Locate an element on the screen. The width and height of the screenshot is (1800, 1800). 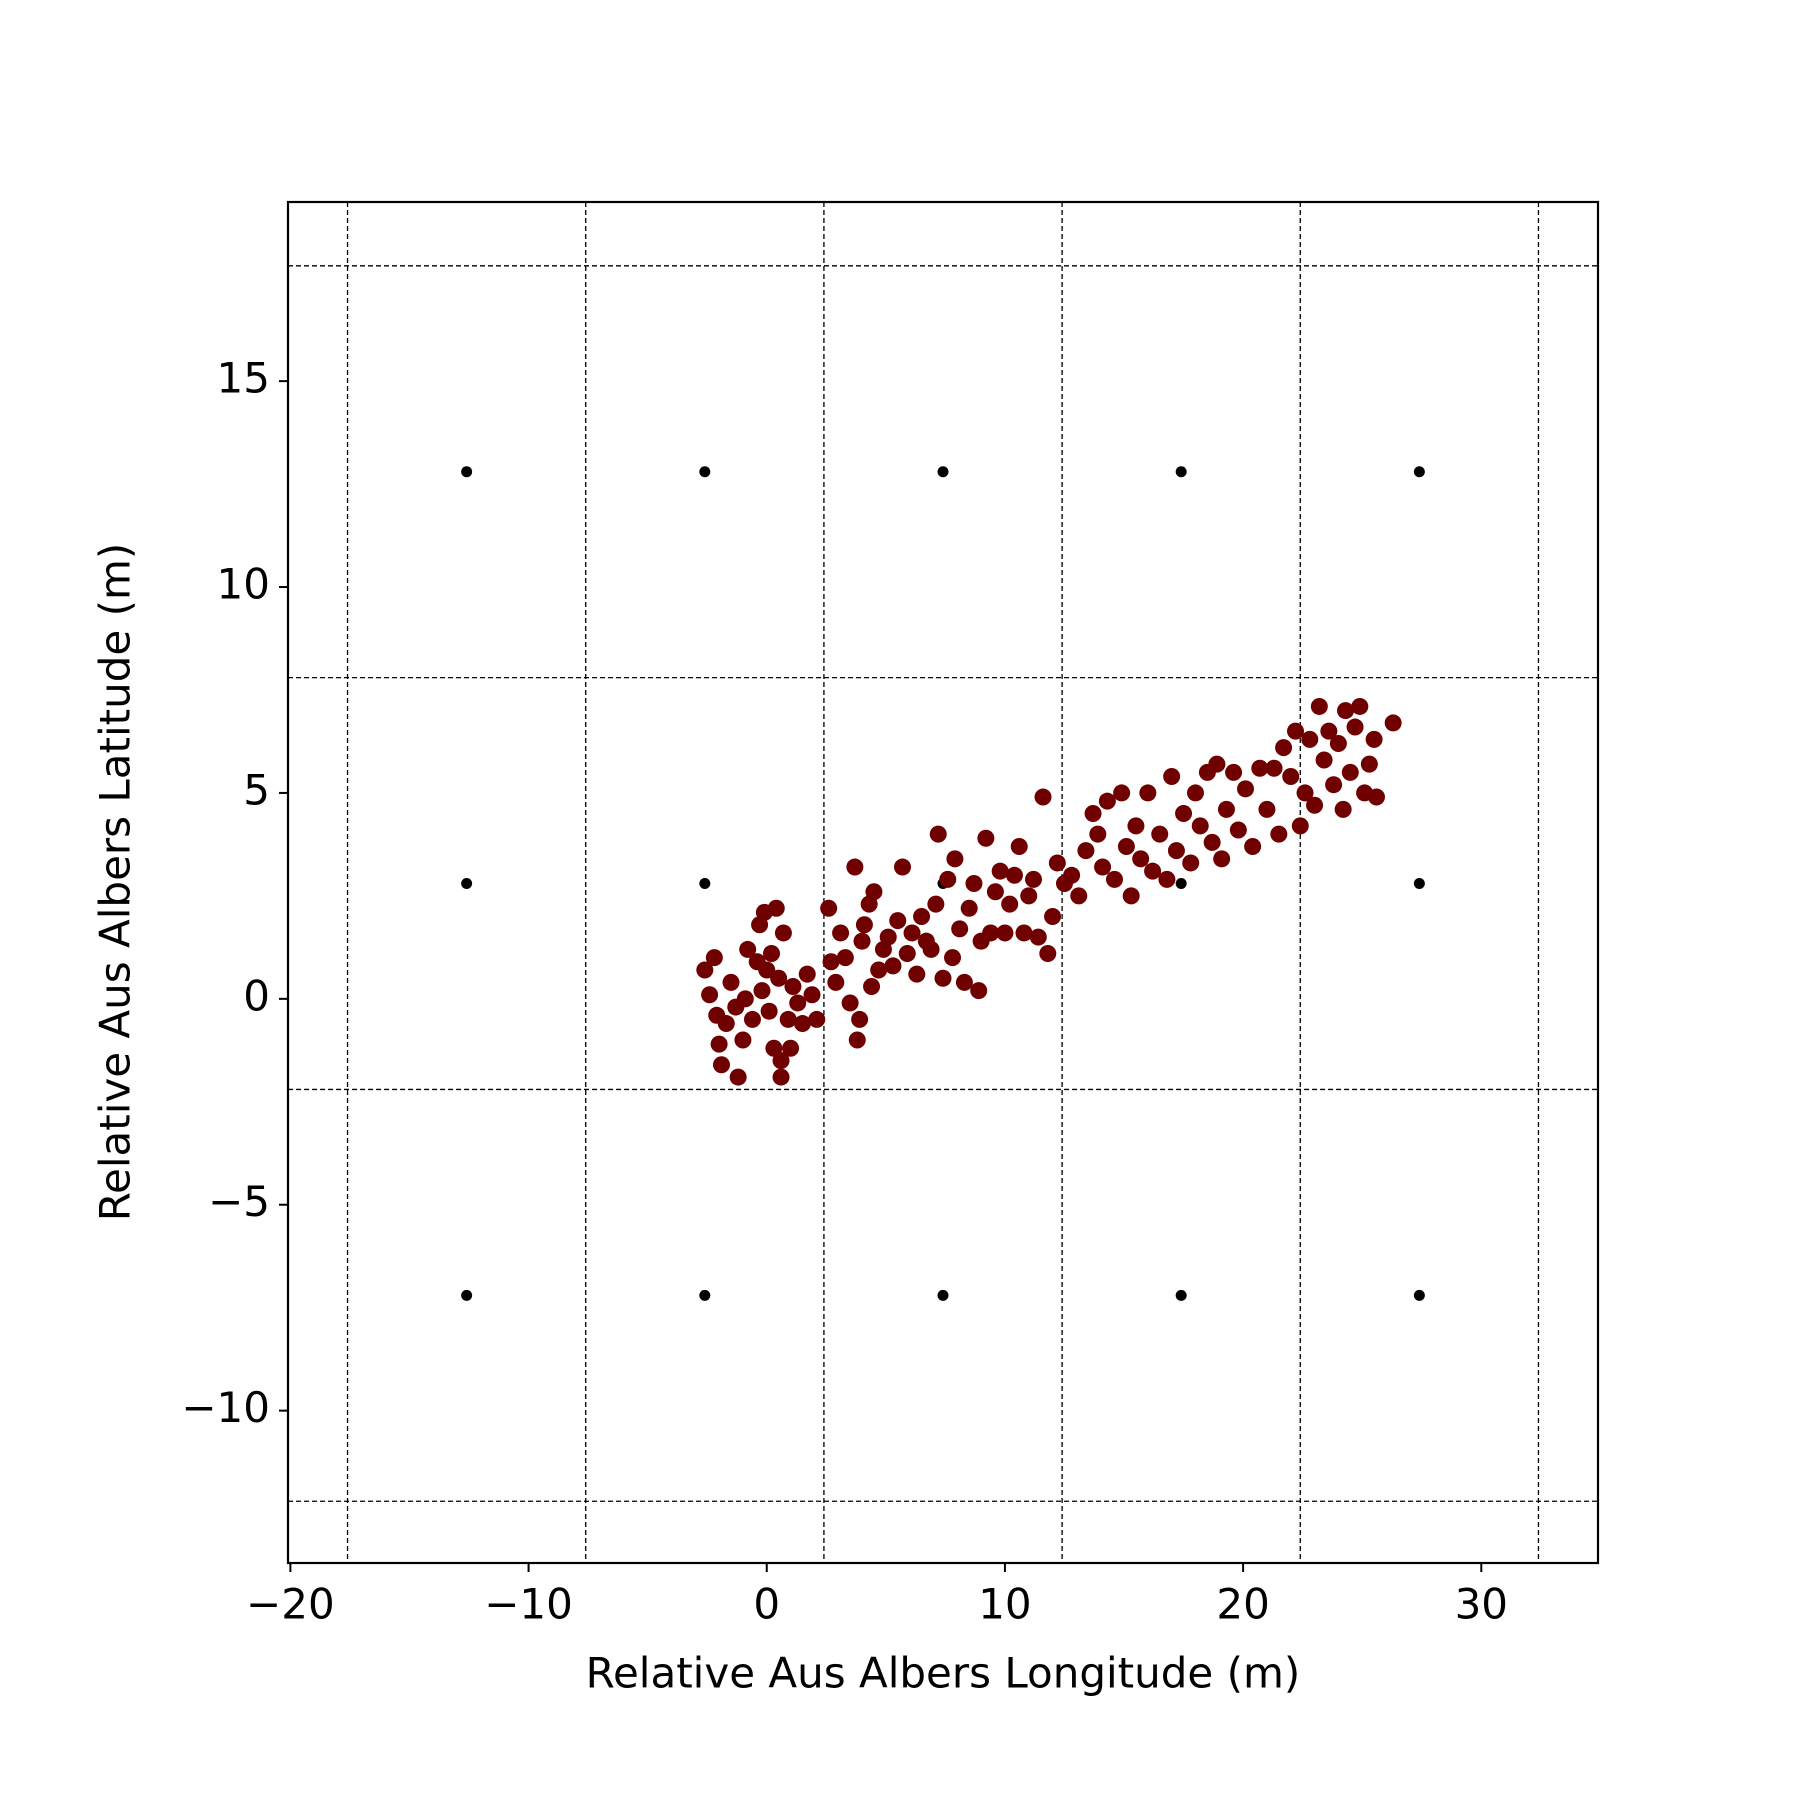
y-tick-label: 5 is located at coordinates (256, 789).